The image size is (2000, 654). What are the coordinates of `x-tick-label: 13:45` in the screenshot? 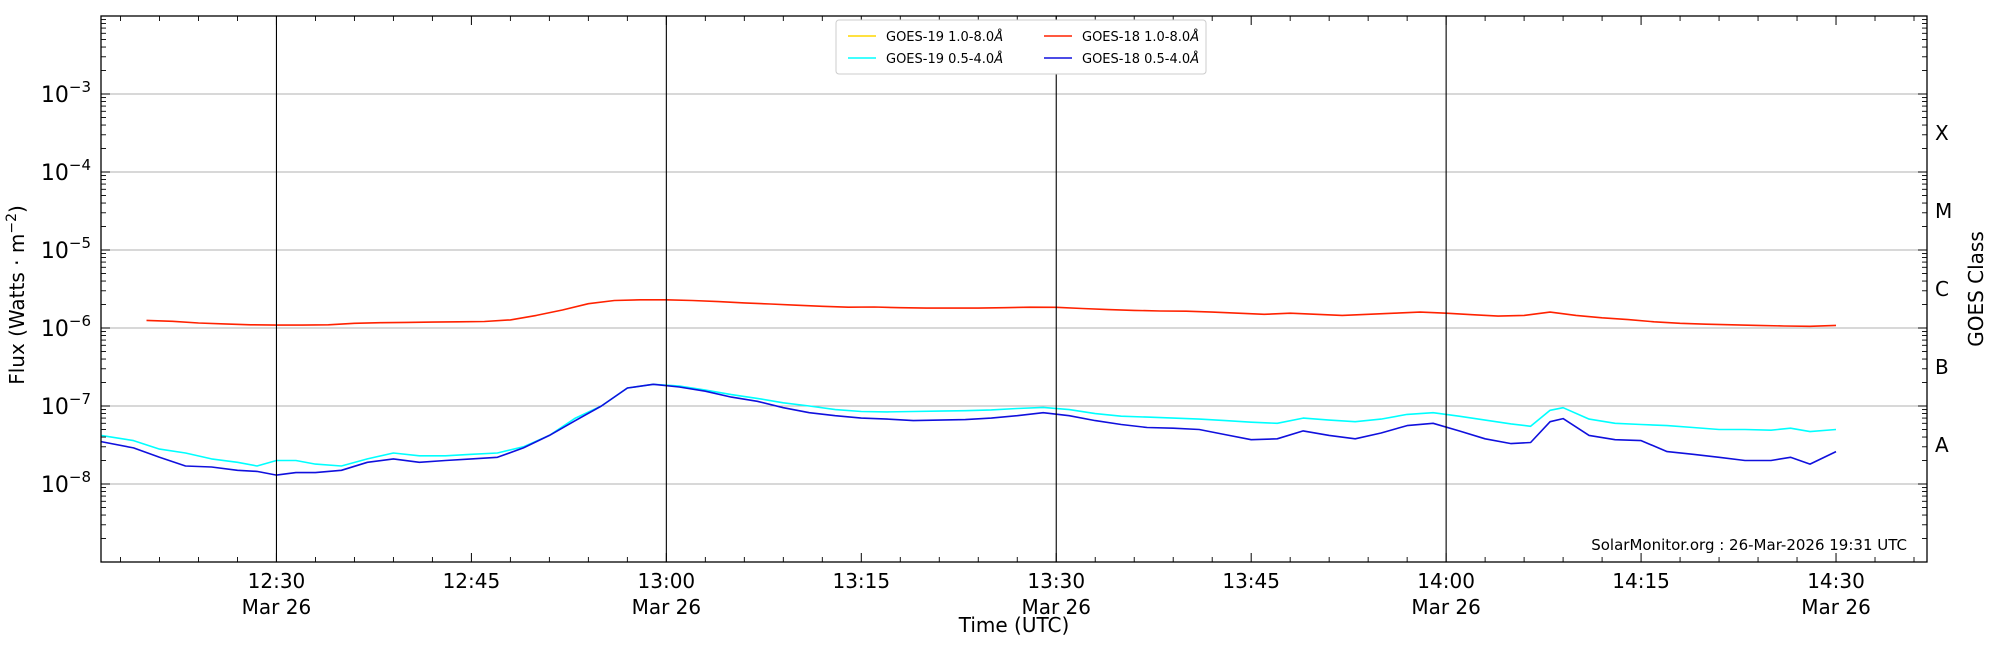 It's located at (1251, 581).